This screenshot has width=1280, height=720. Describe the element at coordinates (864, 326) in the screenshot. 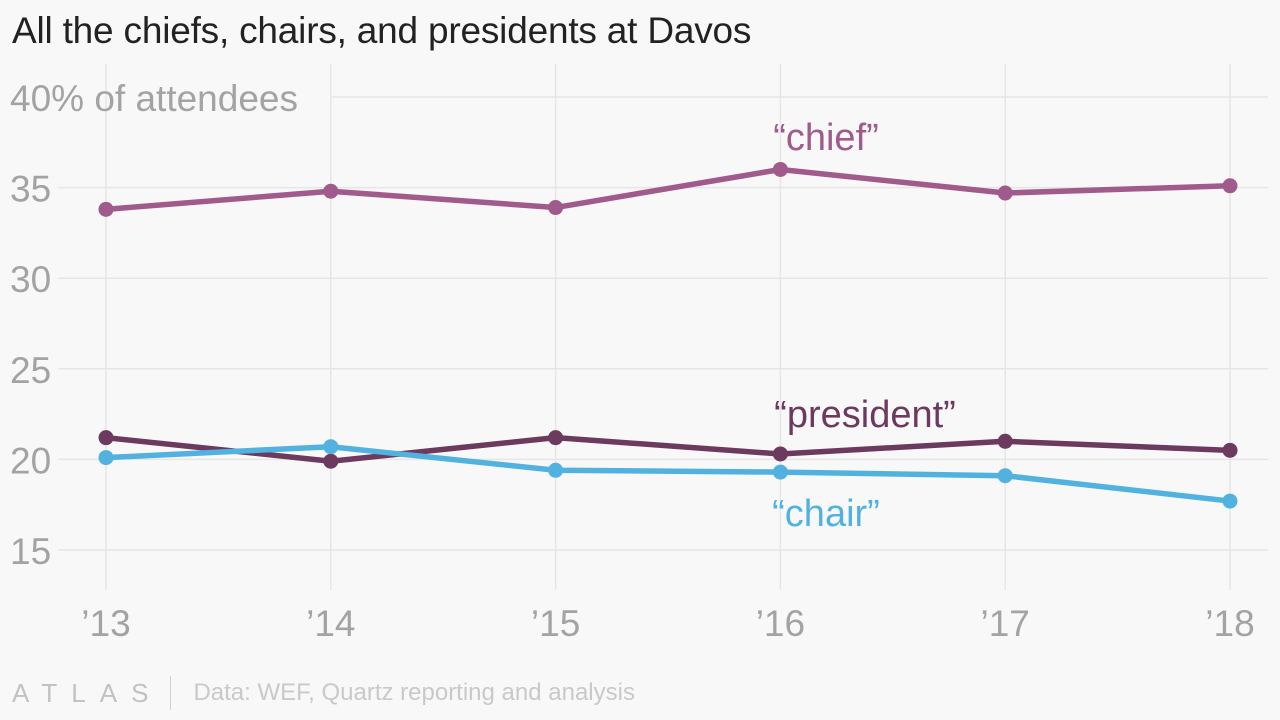

I see `series-labels: “chief” “president” “chair”` at that location.